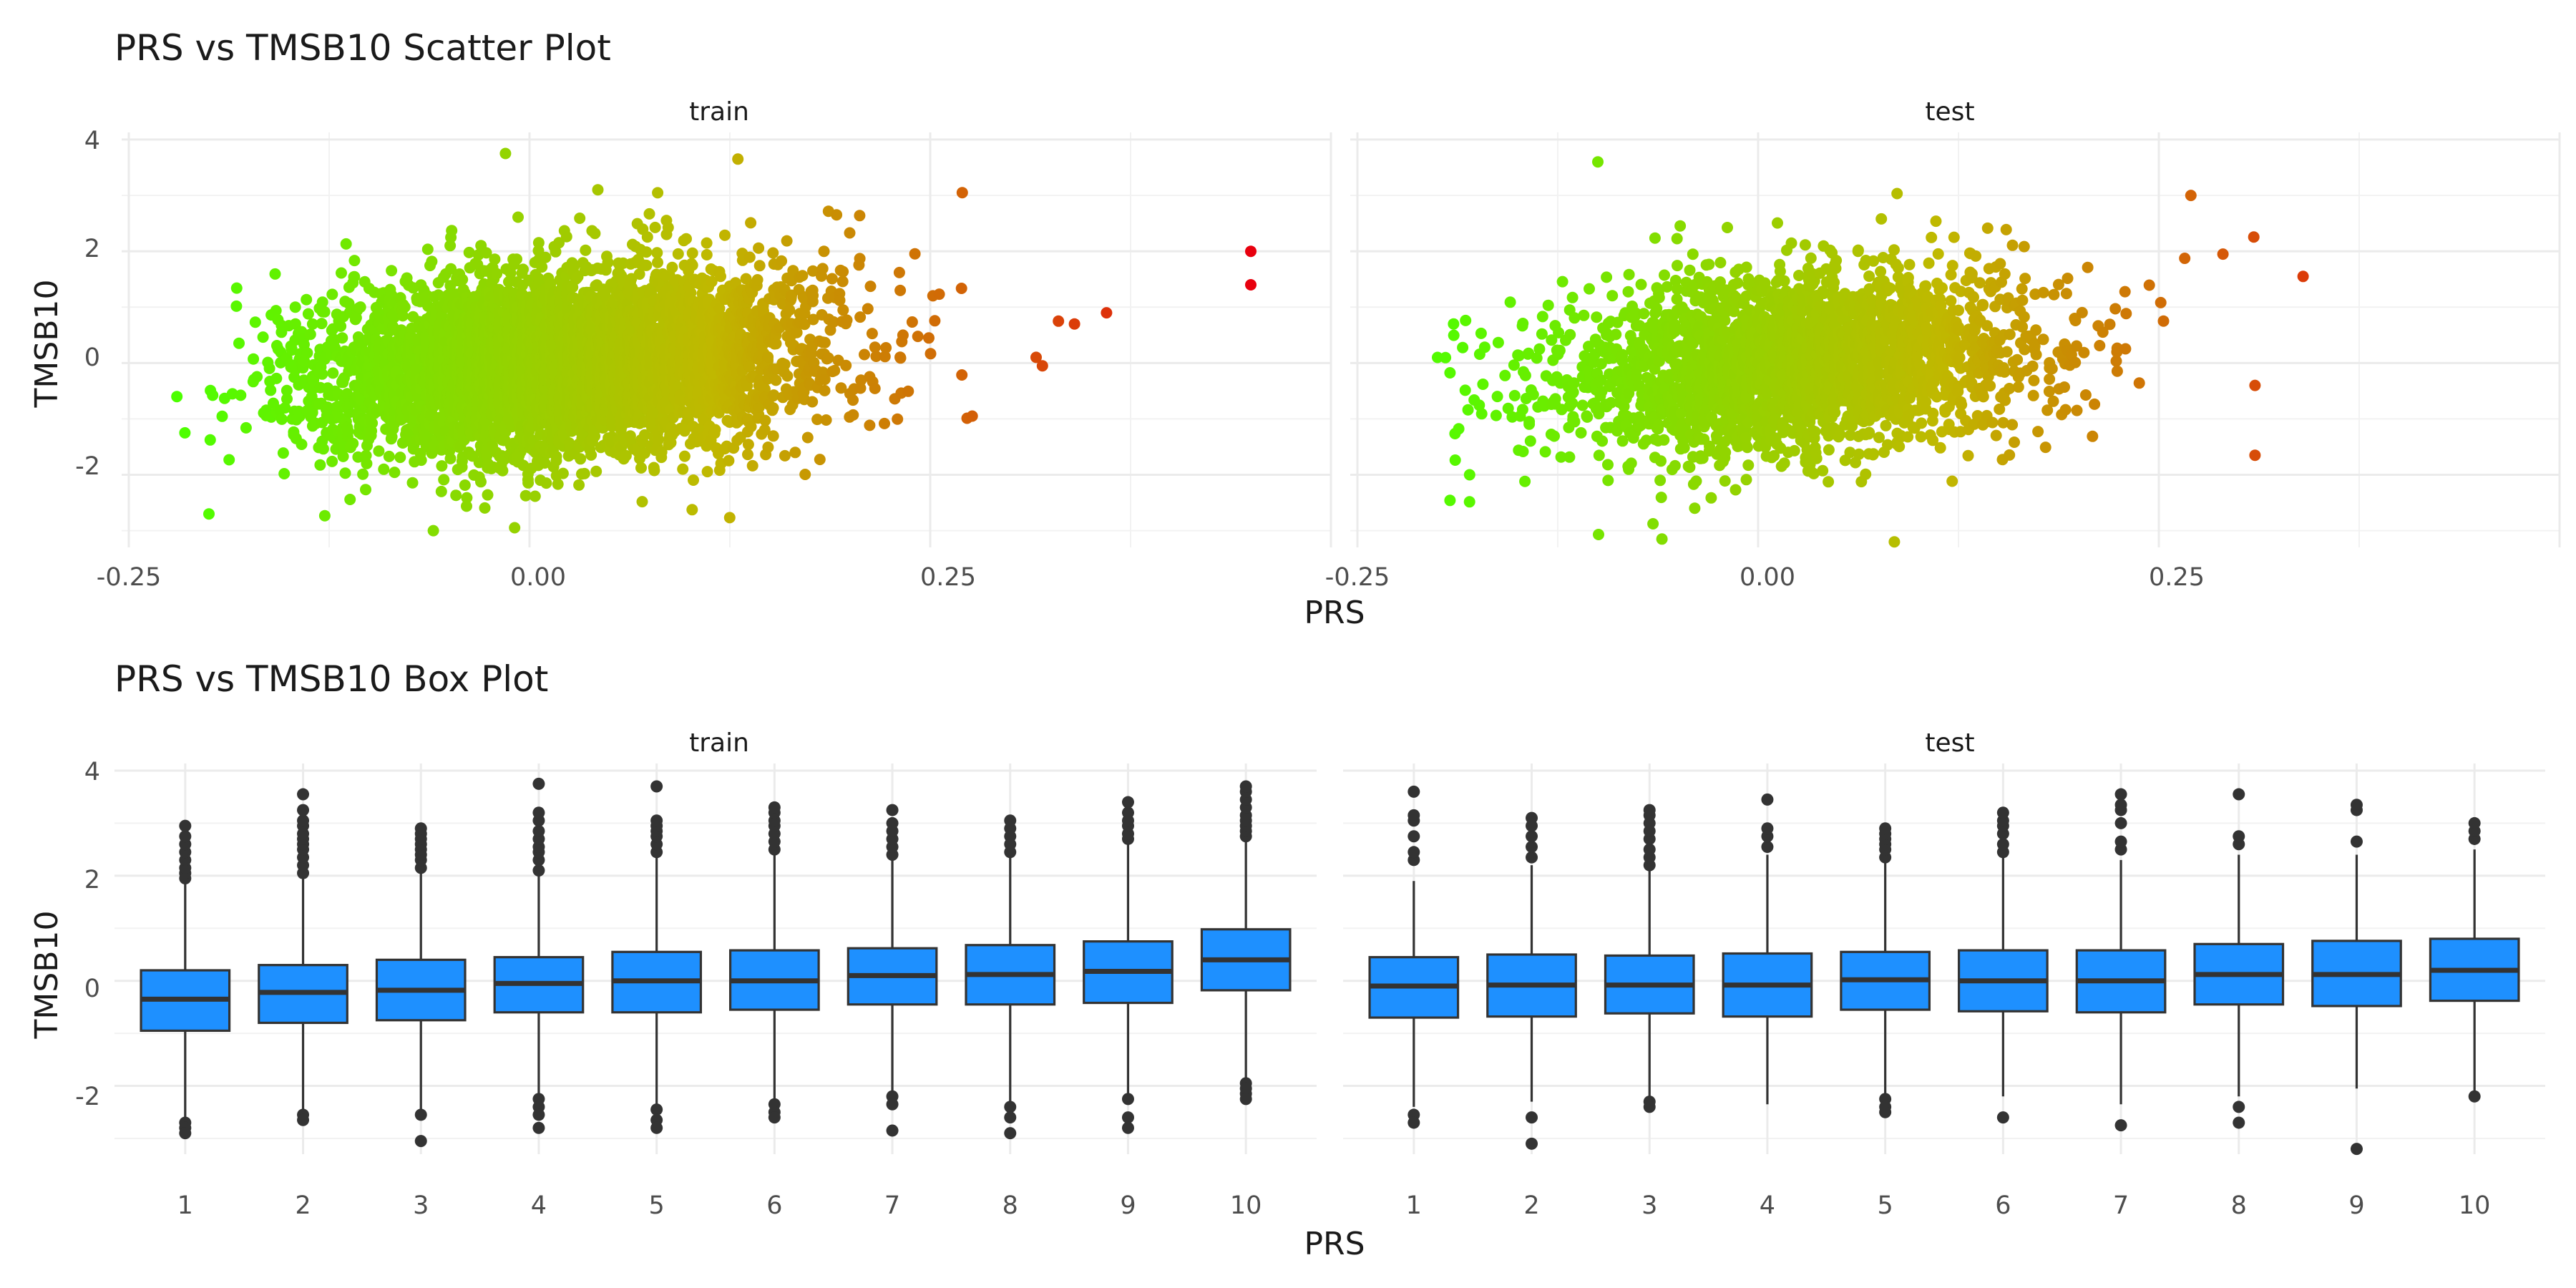 Image resolution: width=2576 pixels, height=1288 pixels. What do you see at coordinates (714, 342) in the screenshot?
I see `scatter-points-train` at bounding box center [714, 342].